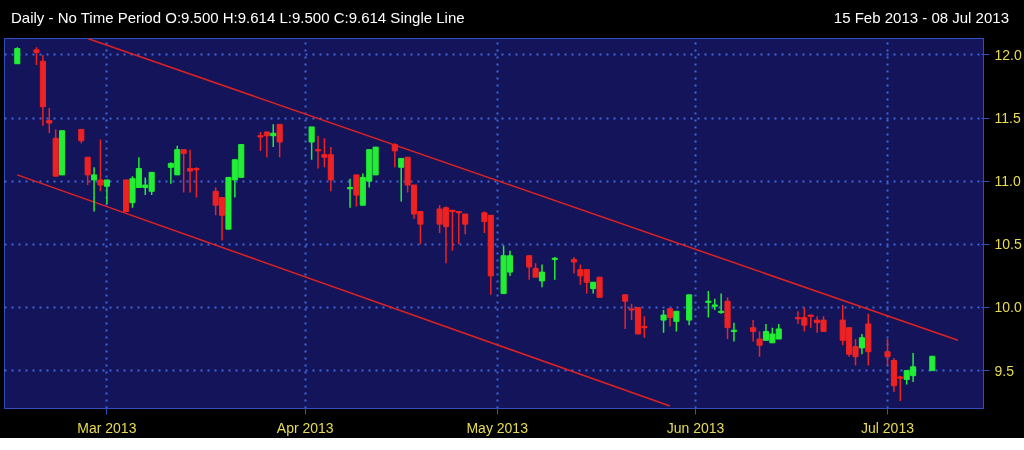  What do you see at coordinates (1008, 54) in the screenshot?
I see `y-tick-label: 12.0` at bounding box center [1008, 54].